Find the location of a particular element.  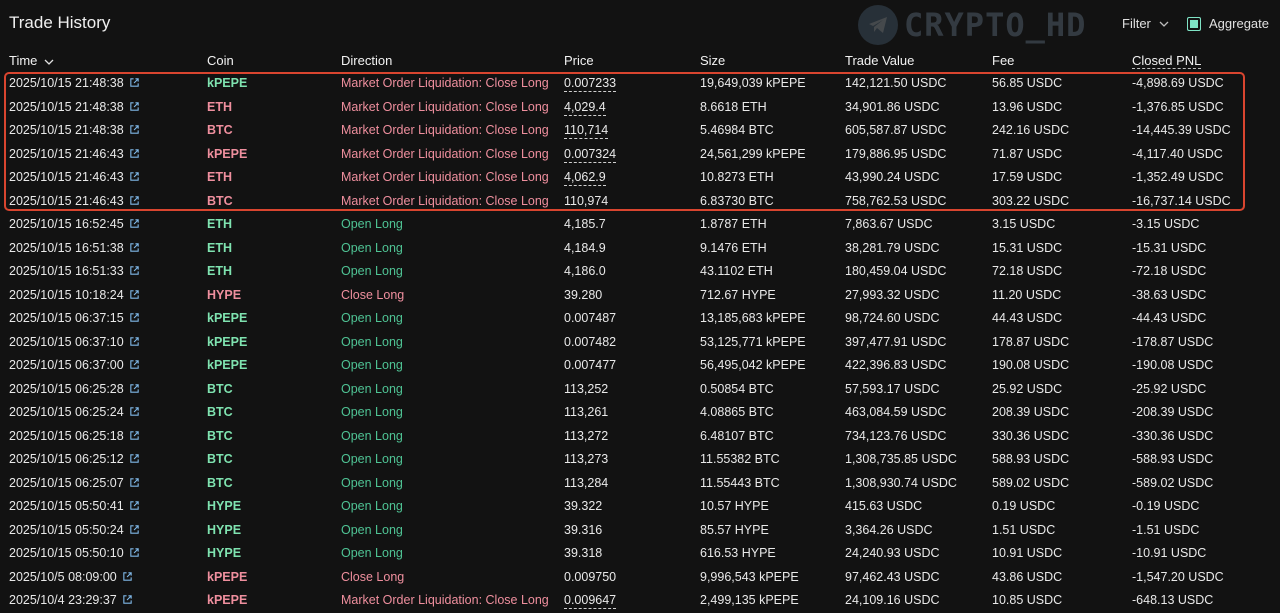

fee-cell: 10.85 USDC is located at coordinates (1027, 600).